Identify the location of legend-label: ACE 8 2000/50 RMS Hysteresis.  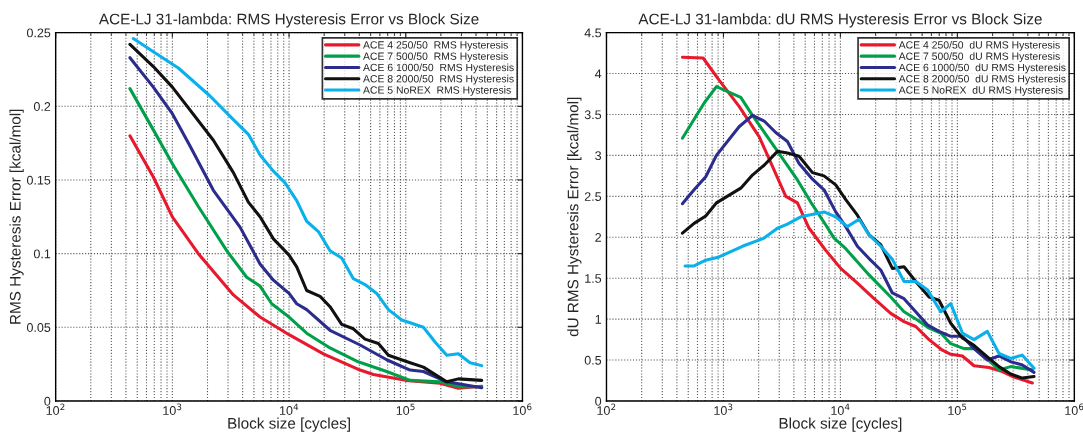
(438, 79).